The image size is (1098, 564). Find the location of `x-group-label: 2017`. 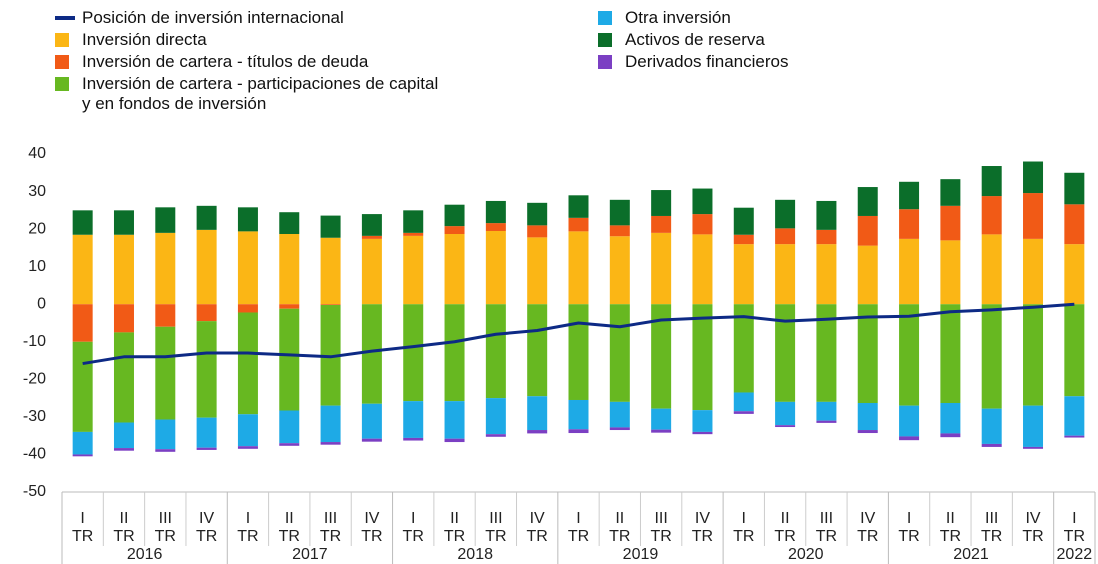

x-group-label: 2017 is located at coordinates (310, 554).